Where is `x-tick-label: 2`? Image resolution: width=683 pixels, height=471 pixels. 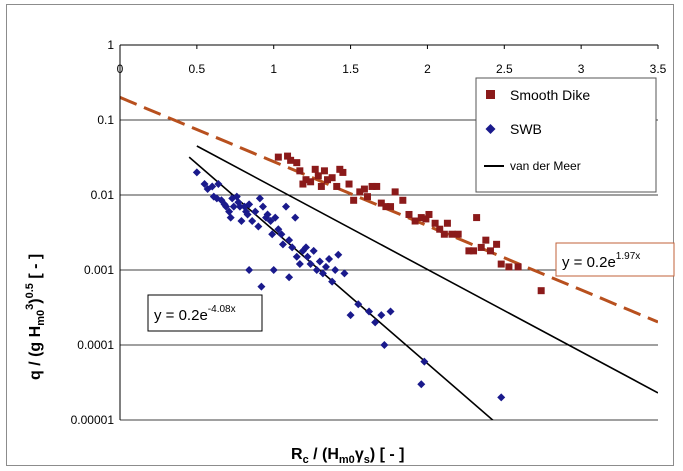
x-tick-label: 2 is located at coordinates (427, 69).